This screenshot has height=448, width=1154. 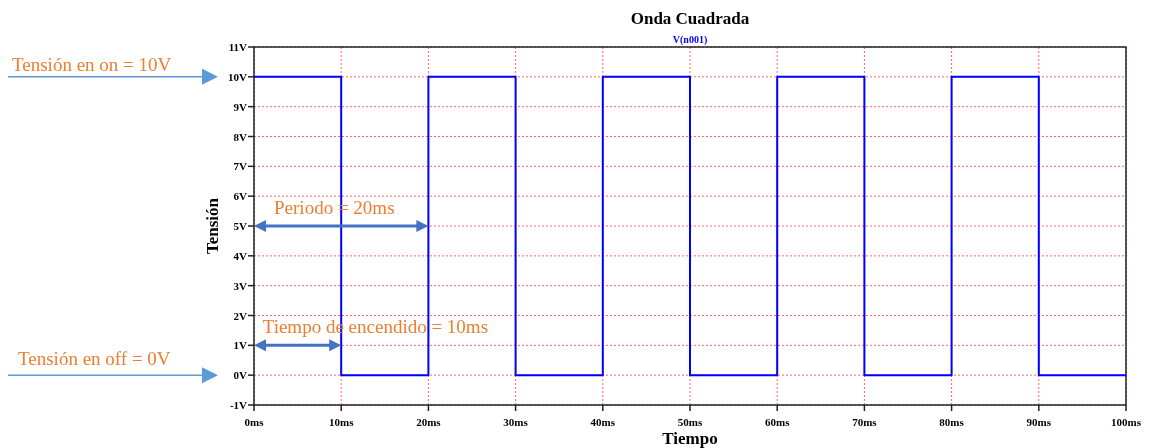 I want to click on y-tick-label: 6V, so click(x=240, y=196).